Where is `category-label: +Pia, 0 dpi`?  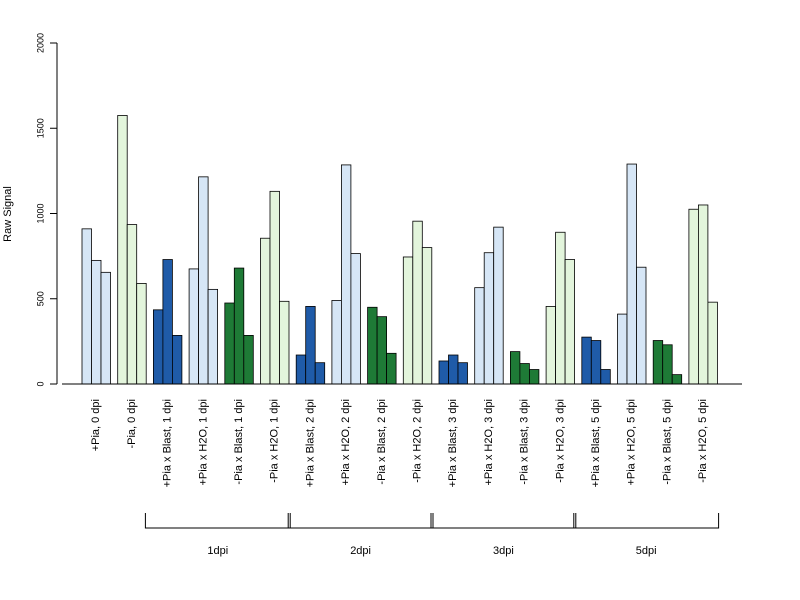
category-label: +Pia, 0 dpi is located at coordinates (96, 425).